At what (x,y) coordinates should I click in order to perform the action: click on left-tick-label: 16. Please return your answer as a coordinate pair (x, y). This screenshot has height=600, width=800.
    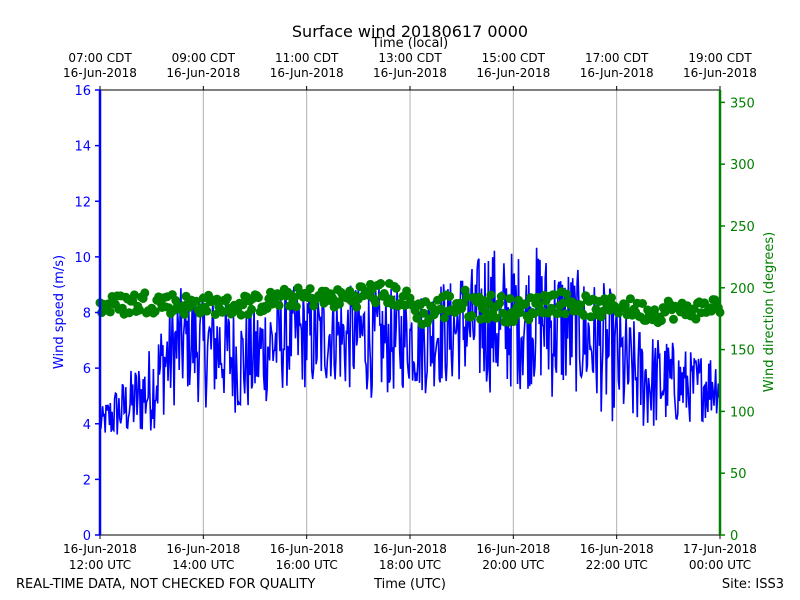
    Looking at the image, I should click on (82, 91).